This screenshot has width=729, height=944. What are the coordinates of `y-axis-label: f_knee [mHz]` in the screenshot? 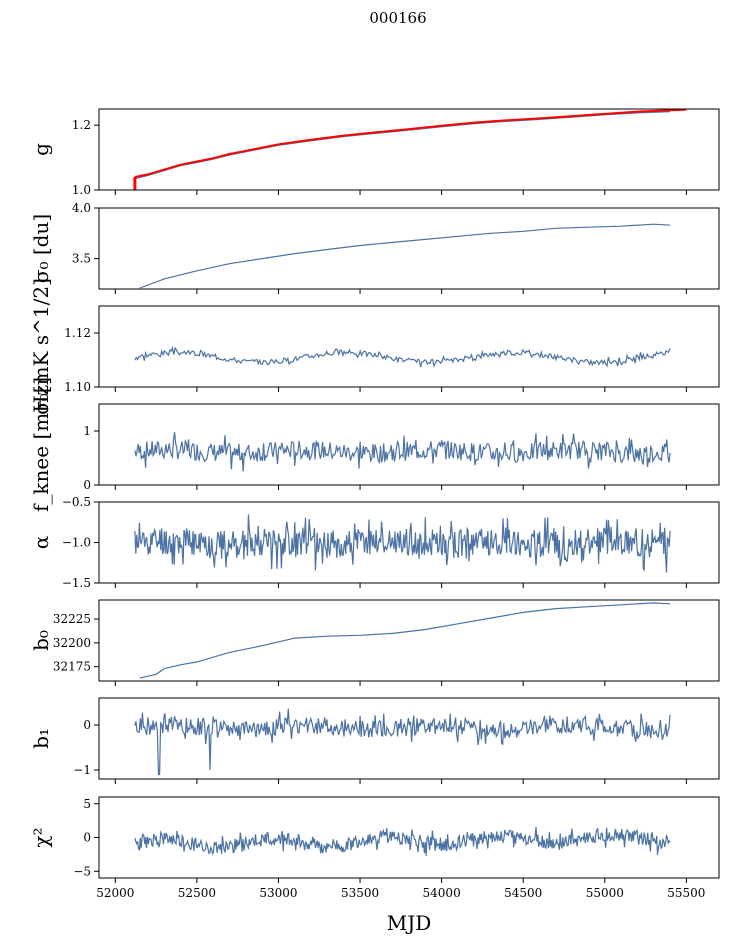 It's located at (41, 444).